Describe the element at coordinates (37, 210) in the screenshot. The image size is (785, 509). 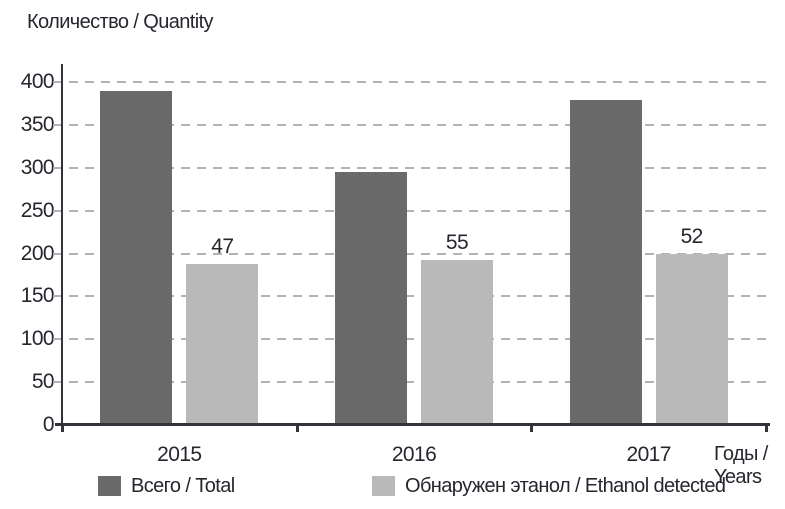
I see `y-tick-label-250: 250` at that location.